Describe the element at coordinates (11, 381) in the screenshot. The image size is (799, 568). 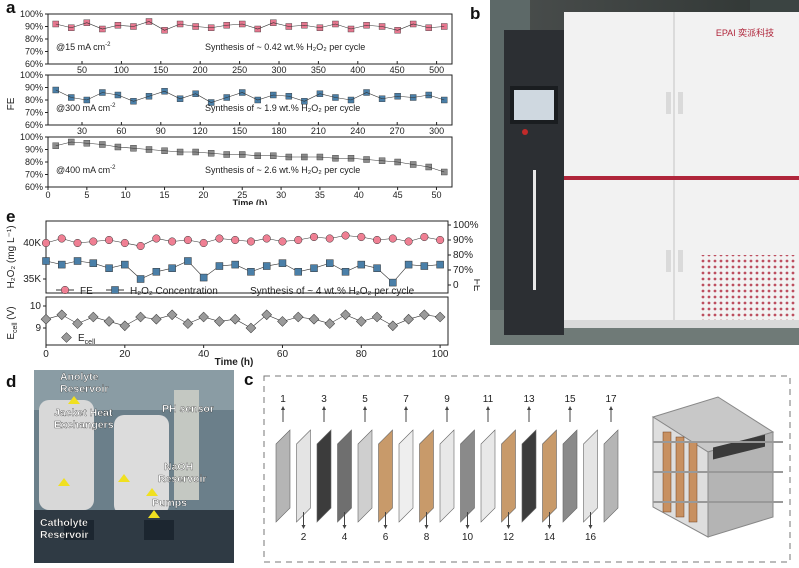
I see `panel-letter-d: d` at that location.